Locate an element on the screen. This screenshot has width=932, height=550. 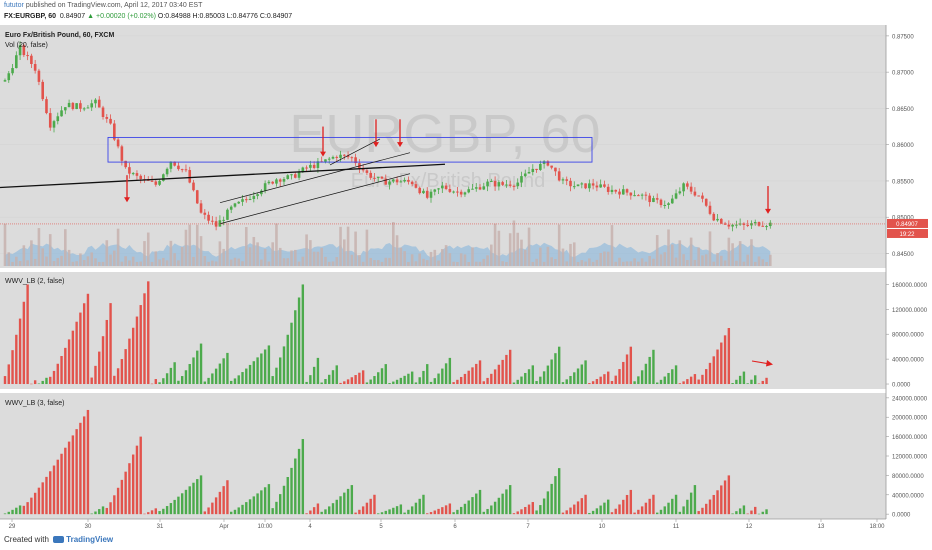
down-arrow-head is located at coordinates (323, 154).